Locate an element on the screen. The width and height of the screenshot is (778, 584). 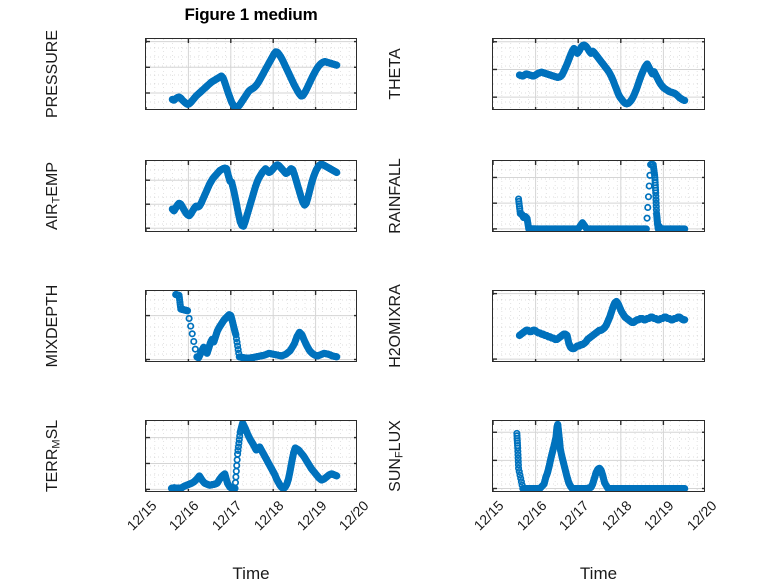
major-grid-h2omixra is located at coordinates (598, 326).